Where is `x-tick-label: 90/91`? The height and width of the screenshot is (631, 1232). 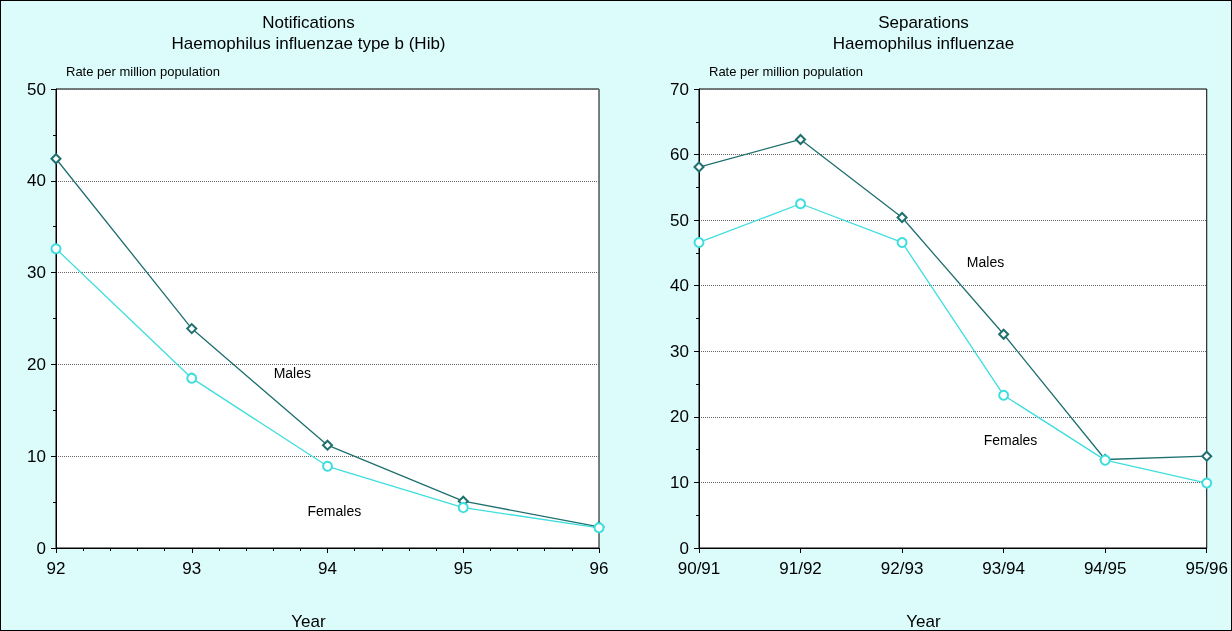
x-tick-label: 90/91 is located at coordinates (699, 568).